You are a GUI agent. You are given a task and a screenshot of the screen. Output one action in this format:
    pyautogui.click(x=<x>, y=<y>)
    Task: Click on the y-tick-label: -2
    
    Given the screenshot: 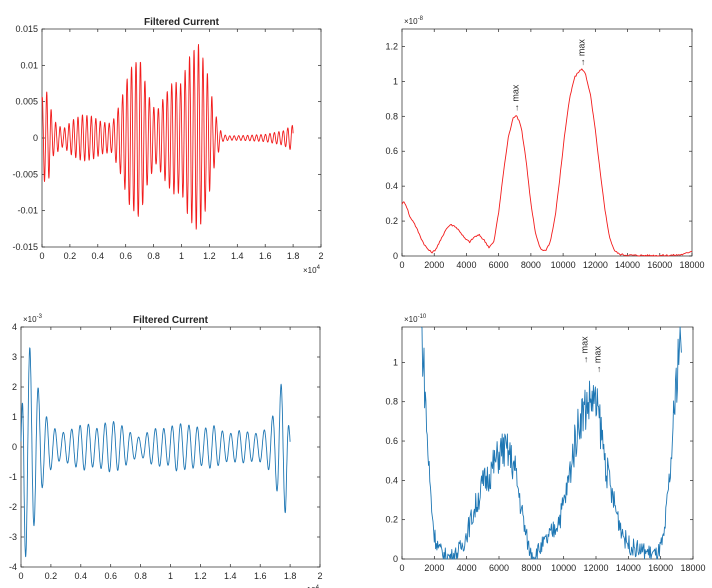 What is the action you would take?
    pyautogui.click(x=13, y=507)
    